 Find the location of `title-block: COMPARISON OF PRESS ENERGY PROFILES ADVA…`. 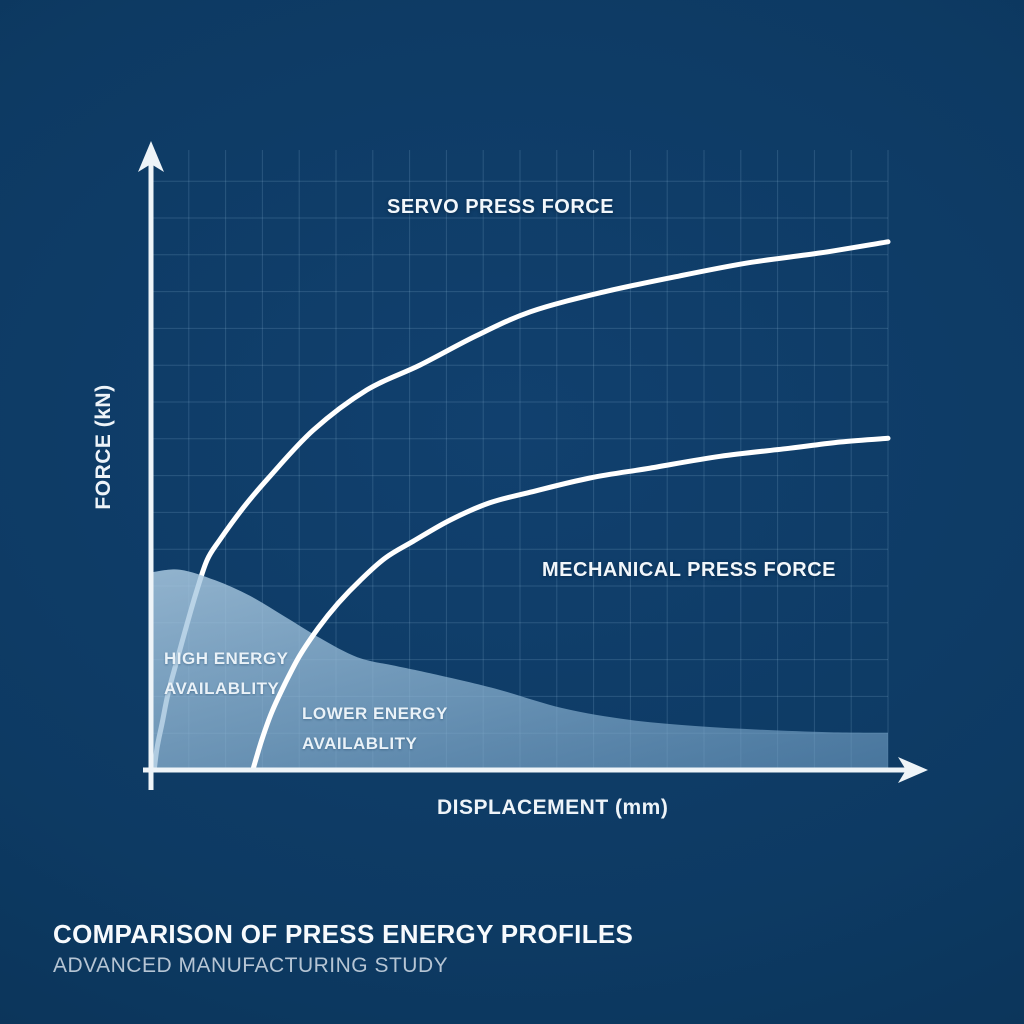

title-block: COMPARISON OF PRESS ENERGY PROFILES ADVA… is located at coordinates (343, 947).